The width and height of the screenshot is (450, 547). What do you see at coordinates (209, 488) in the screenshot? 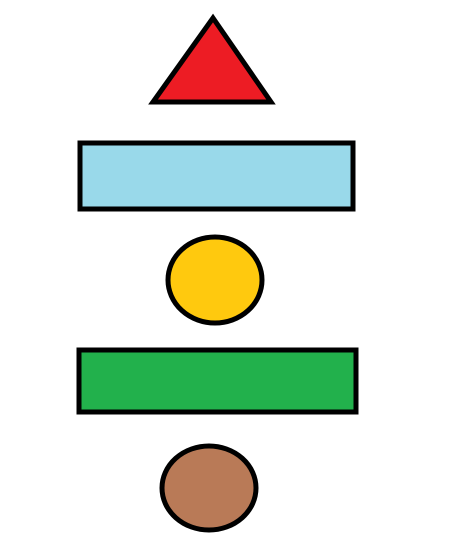
I see `brown-oval` at bounding box center [209, 488].